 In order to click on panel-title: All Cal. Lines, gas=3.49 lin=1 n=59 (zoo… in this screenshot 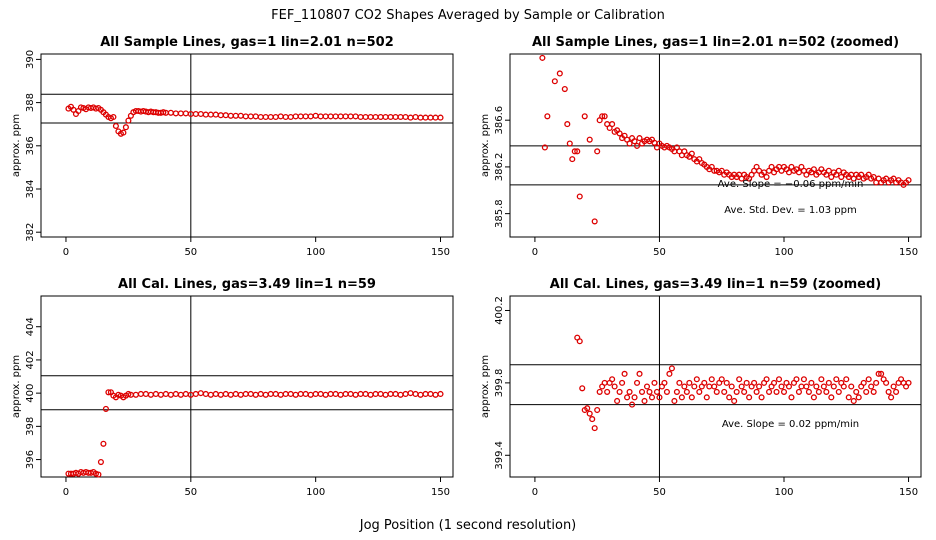, I will do `click(715, 284)`.